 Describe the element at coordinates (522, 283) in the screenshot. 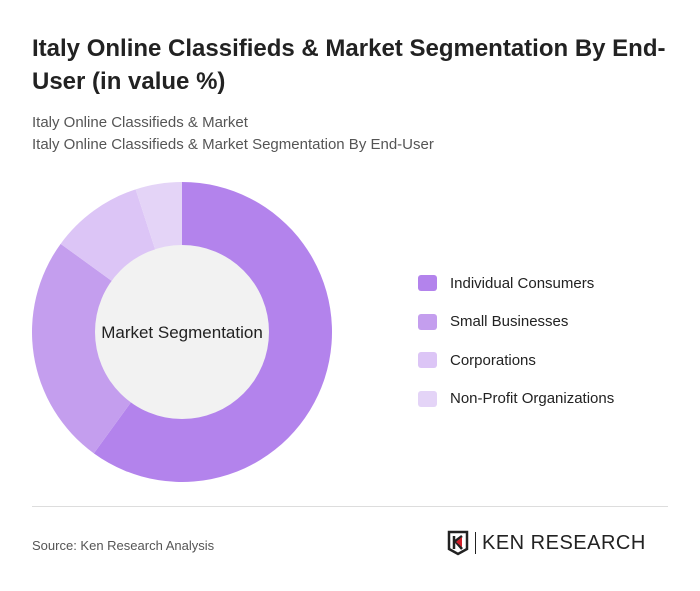

I see `legend-label: Individual Consumers` at that location.